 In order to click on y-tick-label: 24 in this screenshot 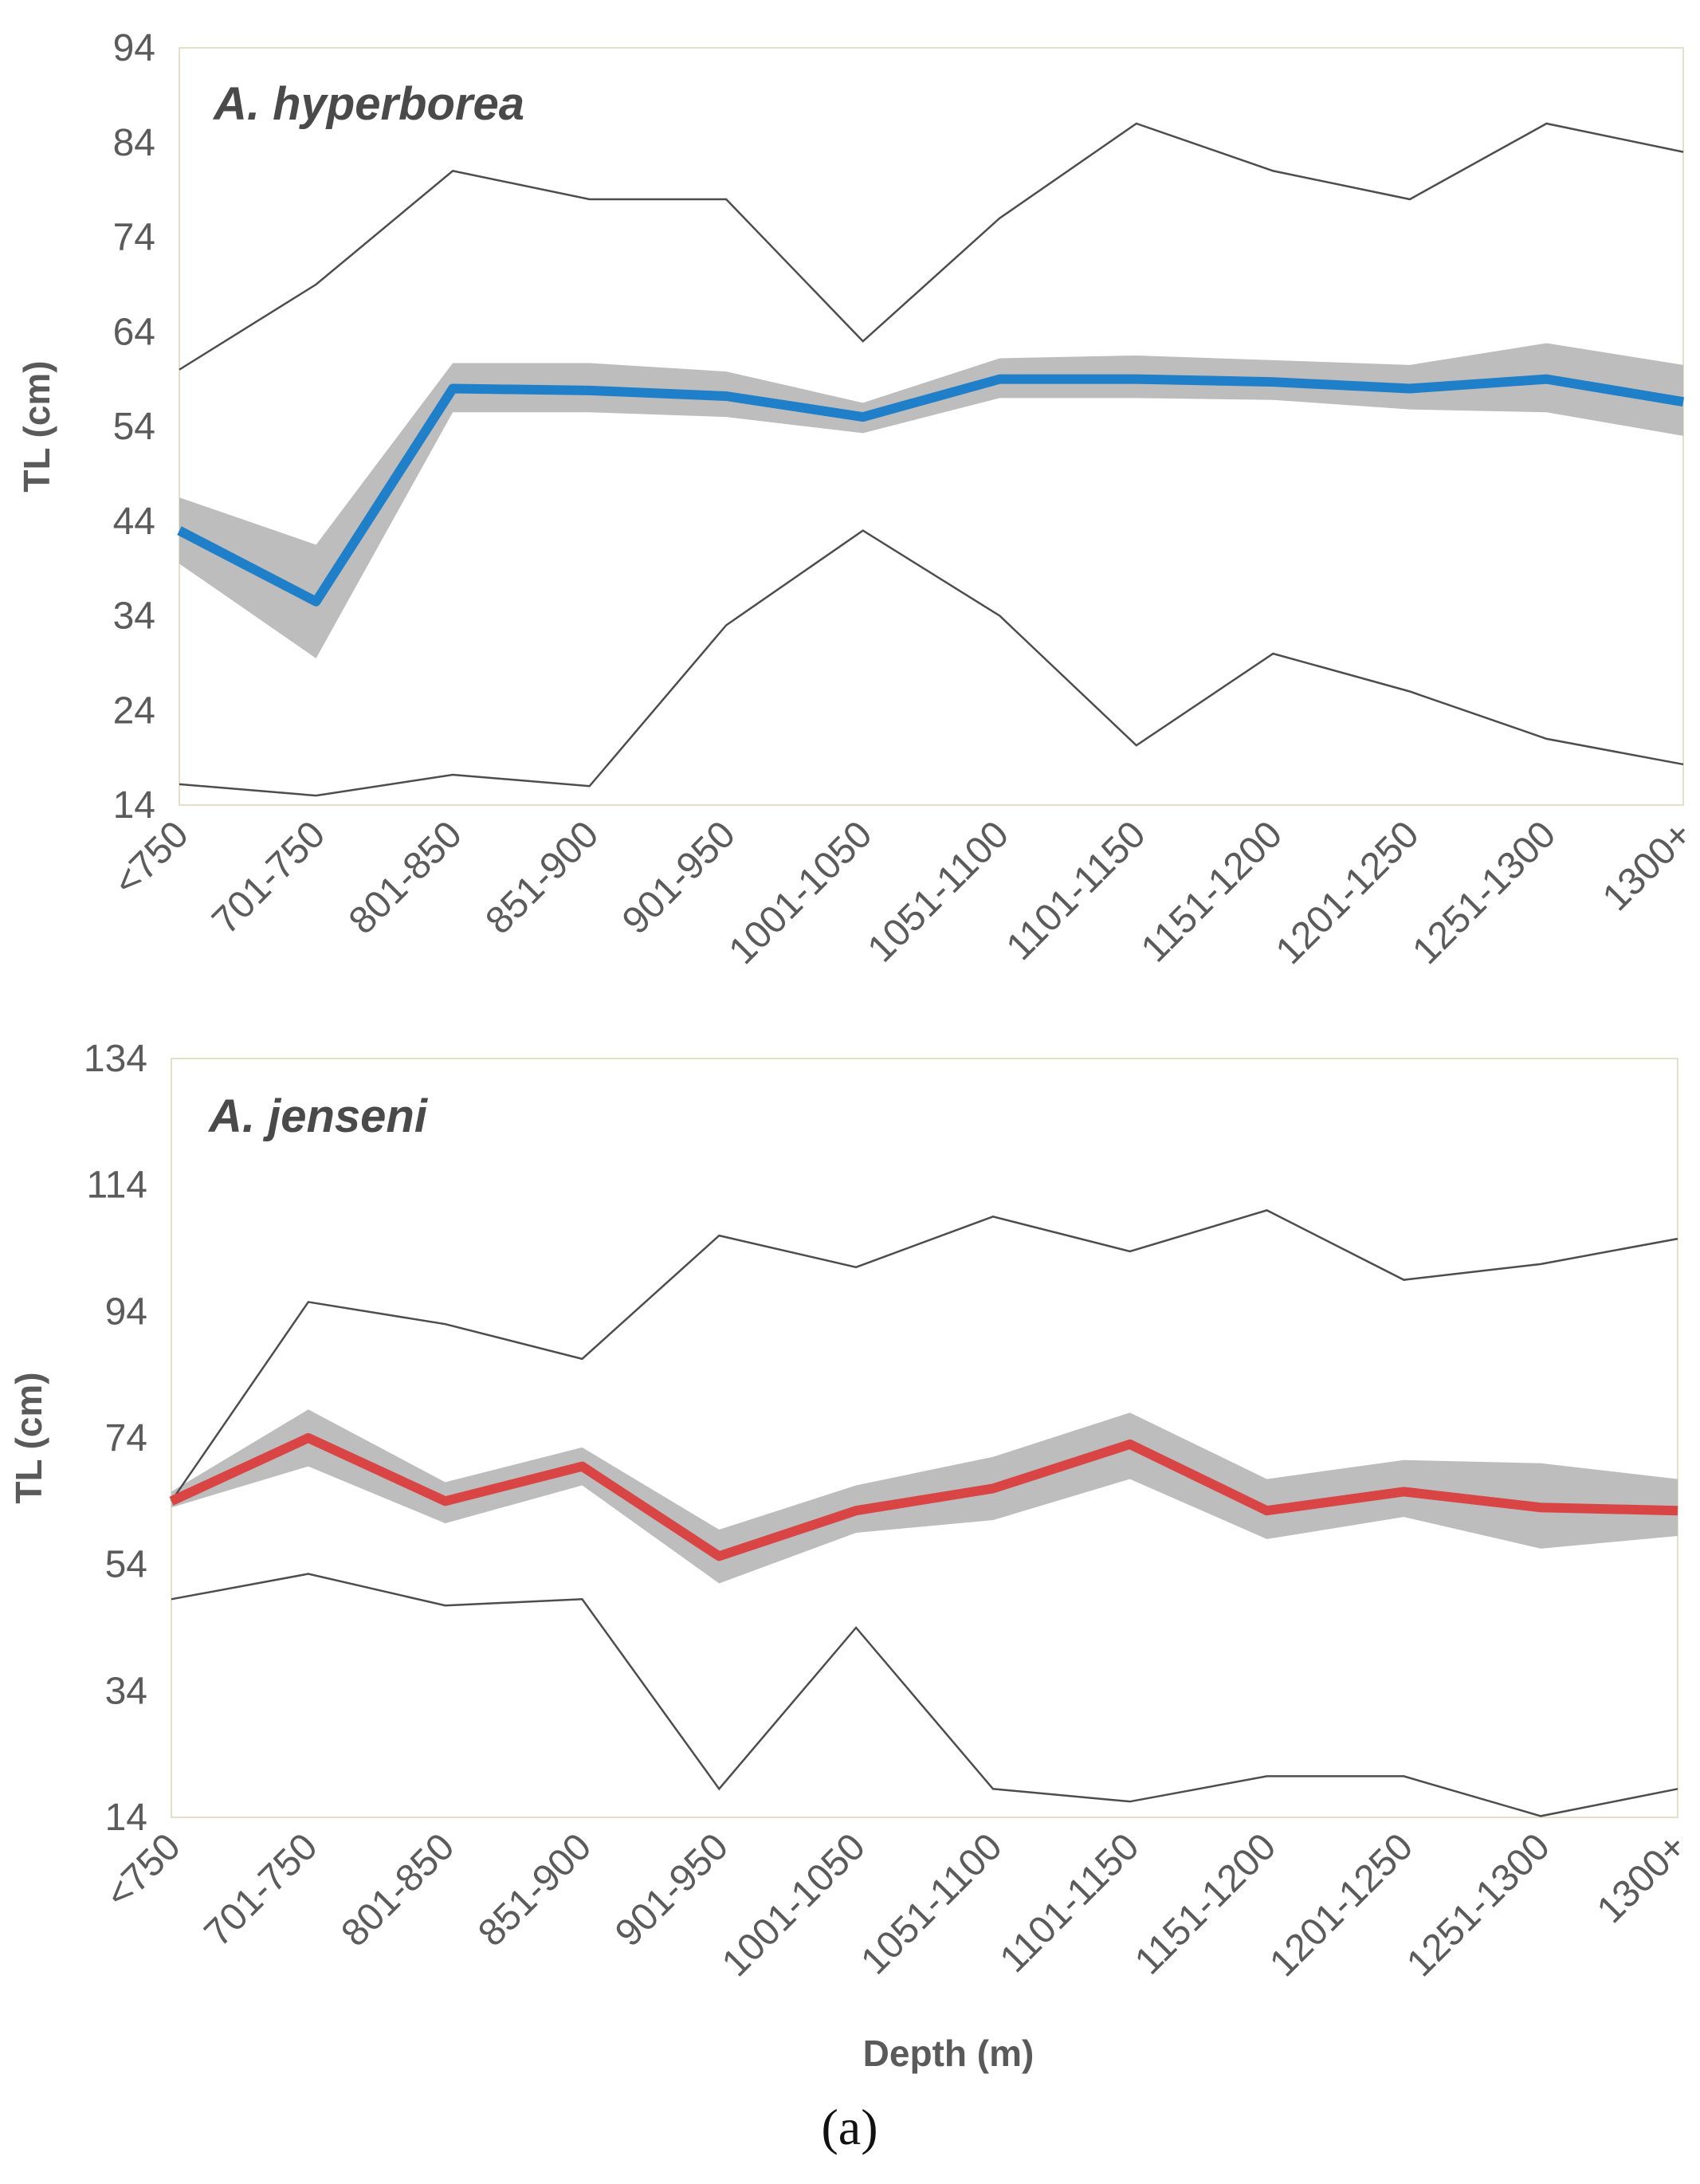, I will do `click(134, 710)`.